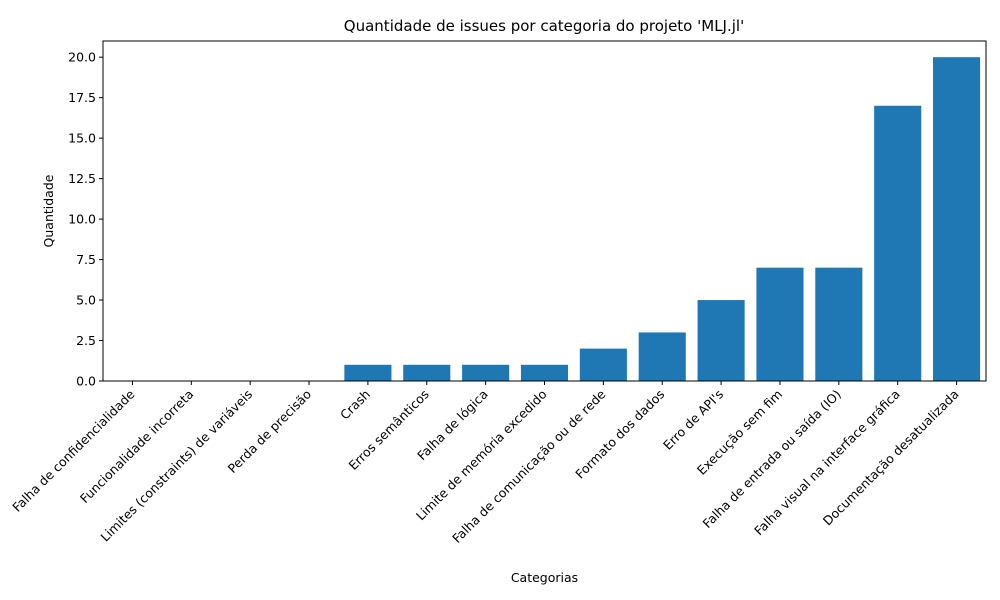 The image size is (1000, 600). I want to click on y-axis: 0.0 2.5 5.0 7.5 10.0 12.5 15.0 17.5 20.0, so click(85, 219).